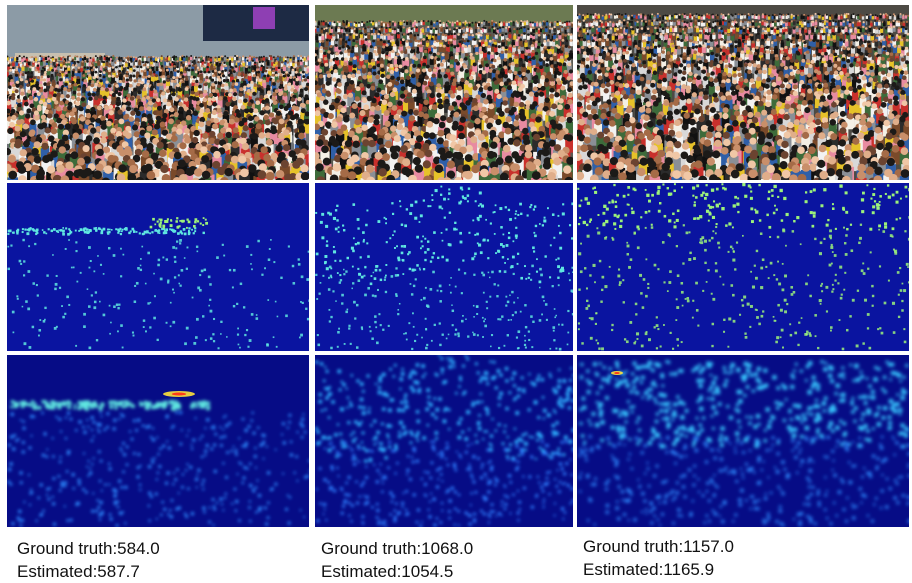 This screenshot has width=912, height=583. I want to click on estimated-label-2: Estimated:1054.5, so click(397, 571).